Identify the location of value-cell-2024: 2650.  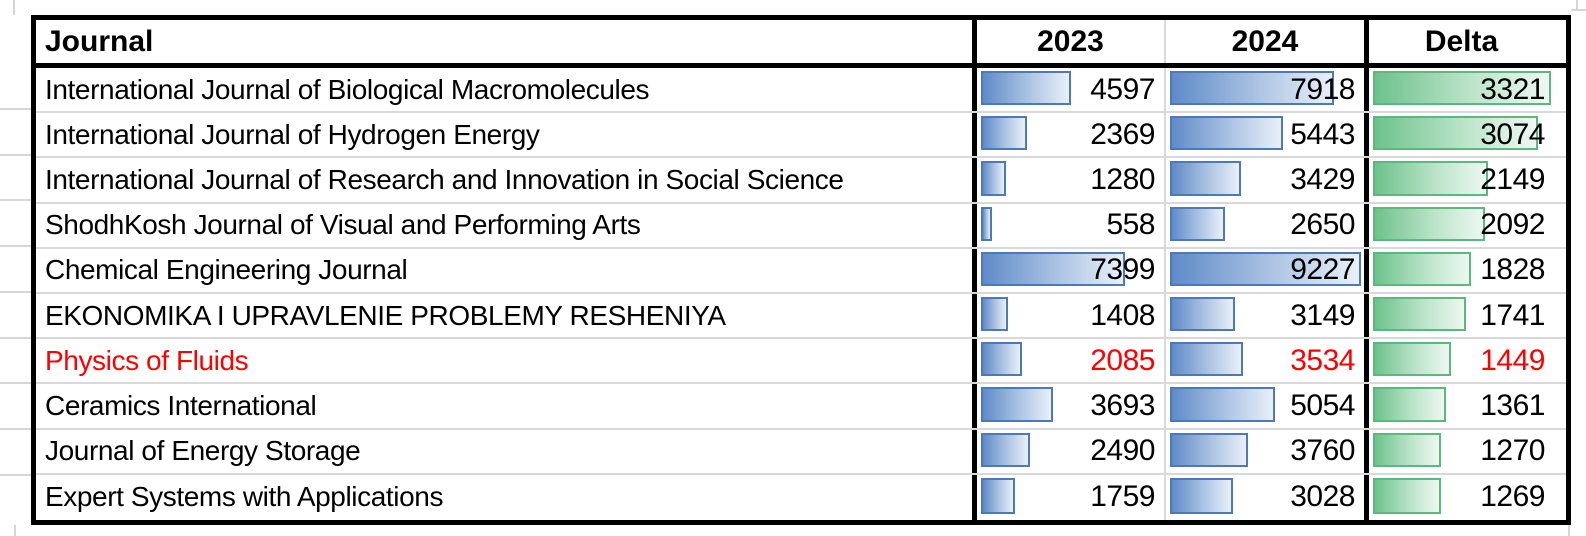
(1267, 225).